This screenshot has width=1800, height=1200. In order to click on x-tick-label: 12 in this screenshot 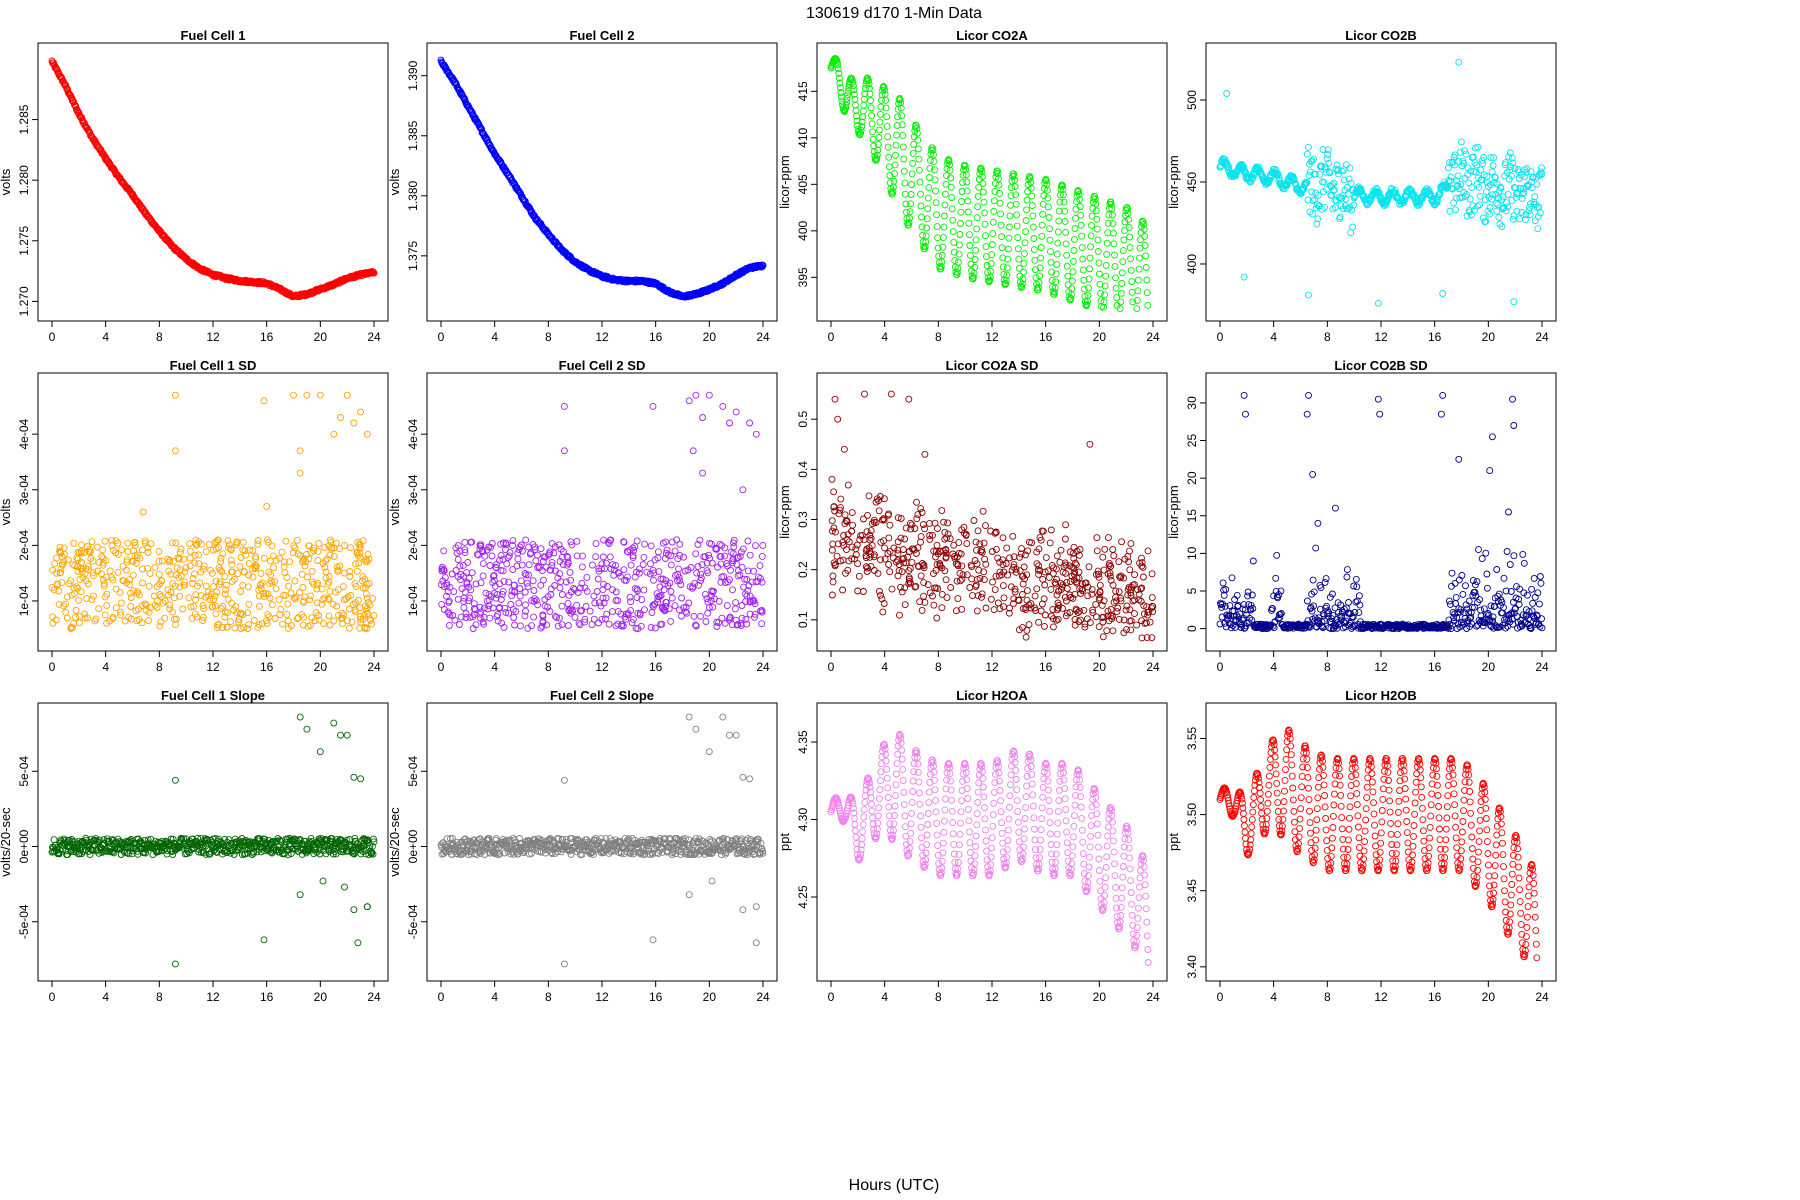, I will do `click(602, 667)`.